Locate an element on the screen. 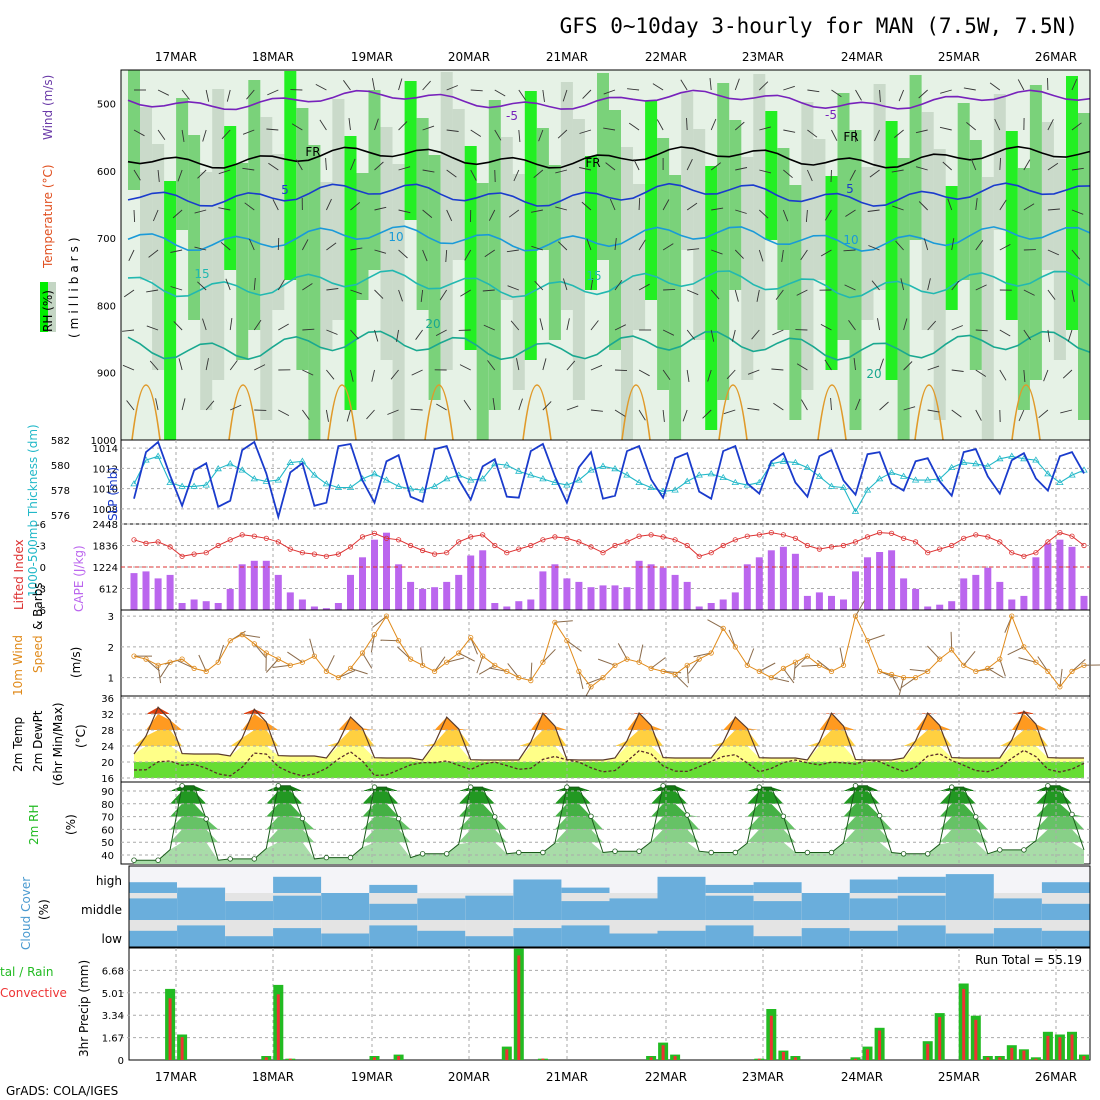 The image size is (1100, 1100). temperature-label: Temperature (°C) is located at coordinates (48, 216).